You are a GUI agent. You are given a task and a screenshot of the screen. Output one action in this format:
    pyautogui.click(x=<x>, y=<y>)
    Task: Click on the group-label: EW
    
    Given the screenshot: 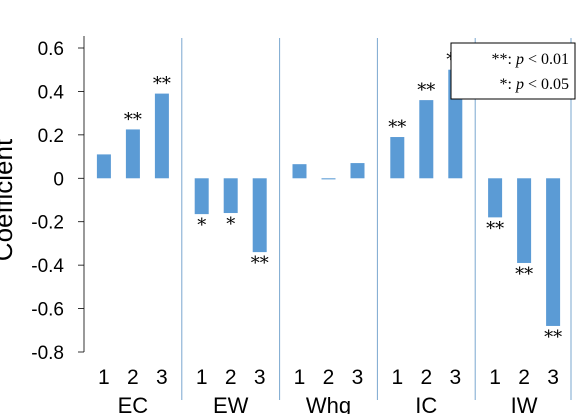 What is the action you would take?
    pyautogui.click(x=231, y=403)
    